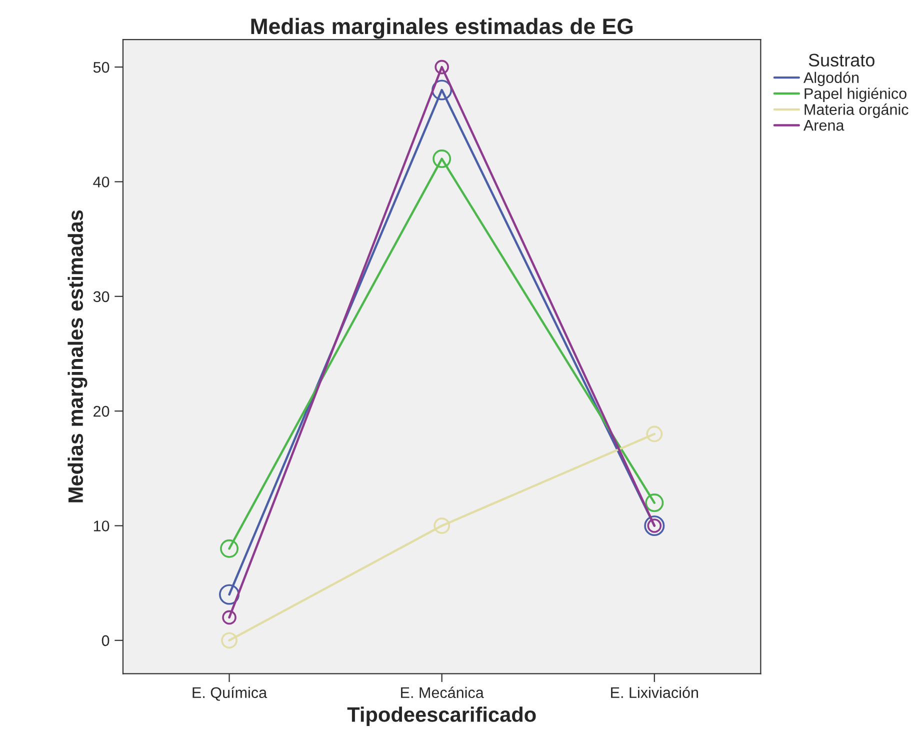 This screenshot has height=746, width=911. Describe the element at coordinates (841, 60) in the screenshot. I see `legend-title: Sustrato` at that location.